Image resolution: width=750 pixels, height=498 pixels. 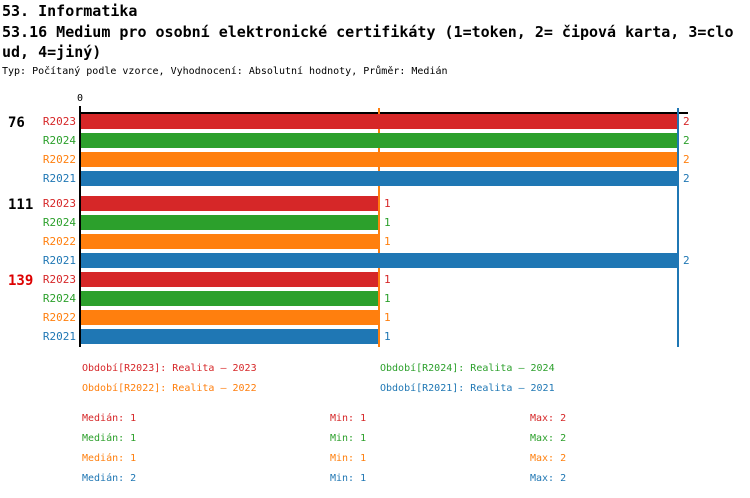 I want to click on x-axis-tick-zero: 0, so click(x=80, y=98).